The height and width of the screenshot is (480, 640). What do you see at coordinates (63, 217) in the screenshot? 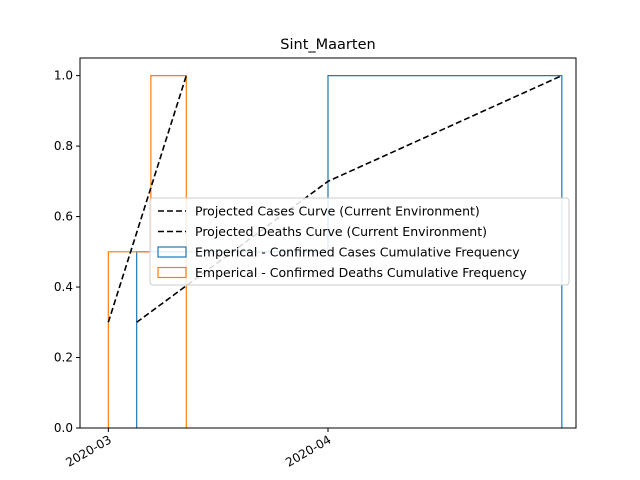
I see `y-tick-label: 0.6` at bounding box center [63, 217].